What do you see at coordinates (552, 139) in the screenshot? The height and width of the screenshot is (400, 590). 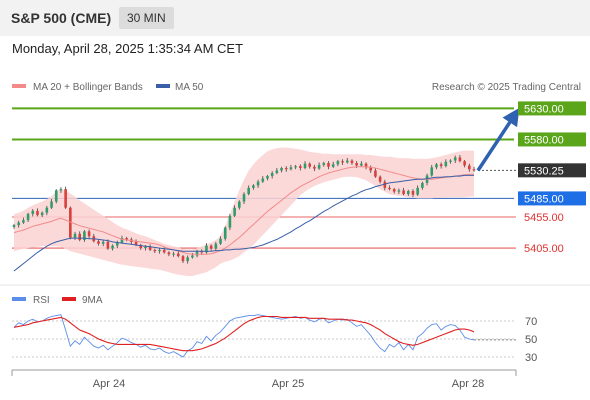 I see `level-box-5580.00` at bounding box center [552, 139].